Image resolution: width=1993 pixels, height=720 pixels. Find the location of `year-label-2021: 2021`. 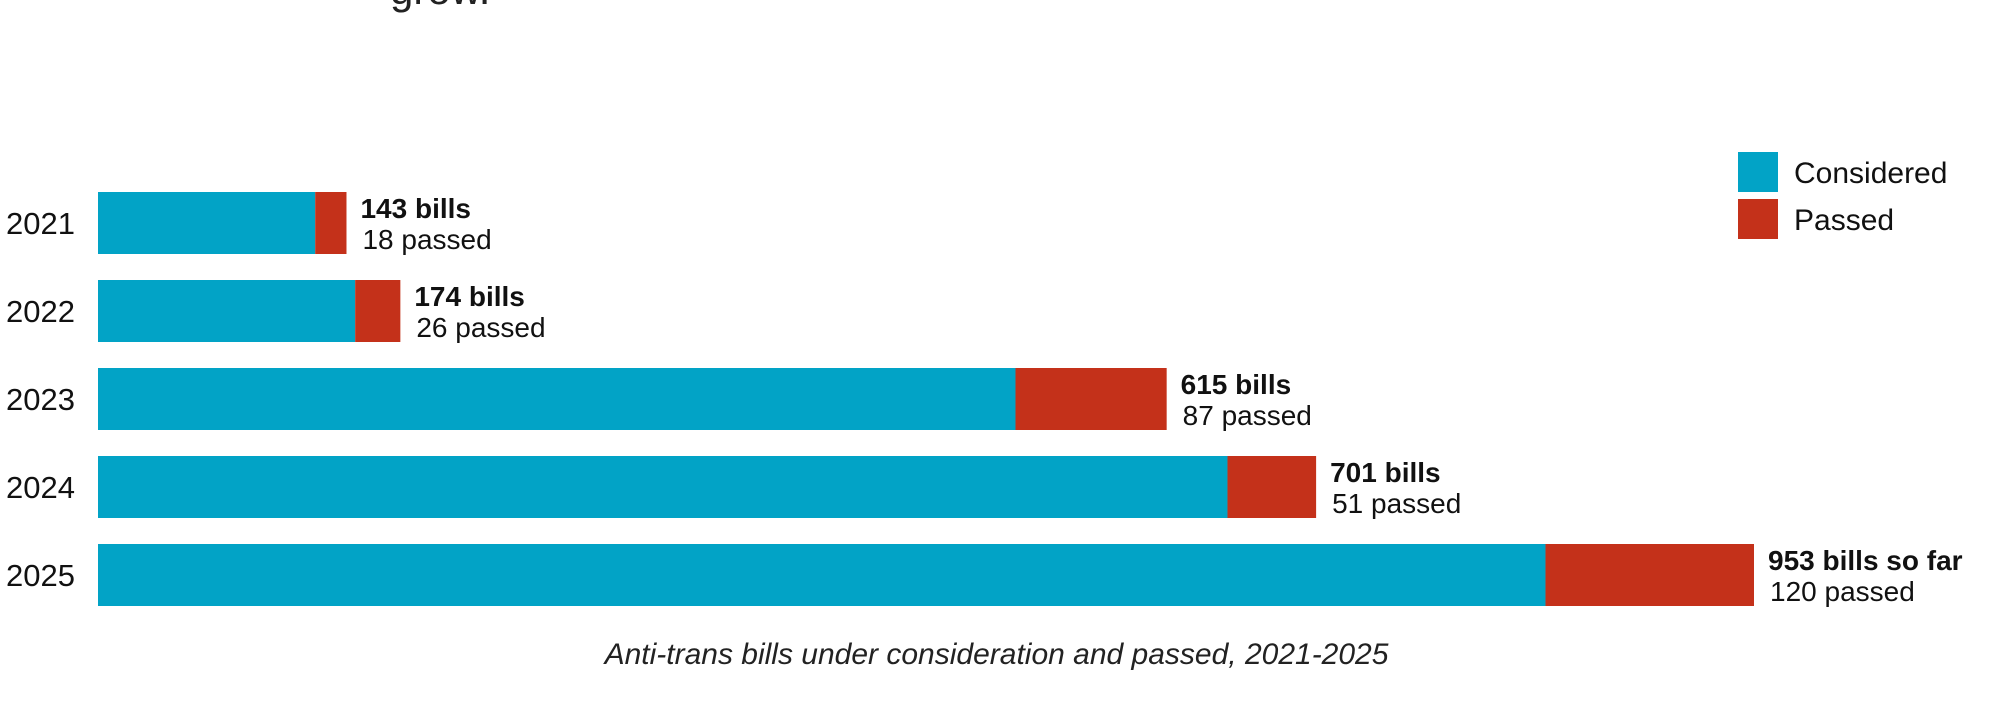

year-label-2021: 2021 is located at coordinates (40, 223).